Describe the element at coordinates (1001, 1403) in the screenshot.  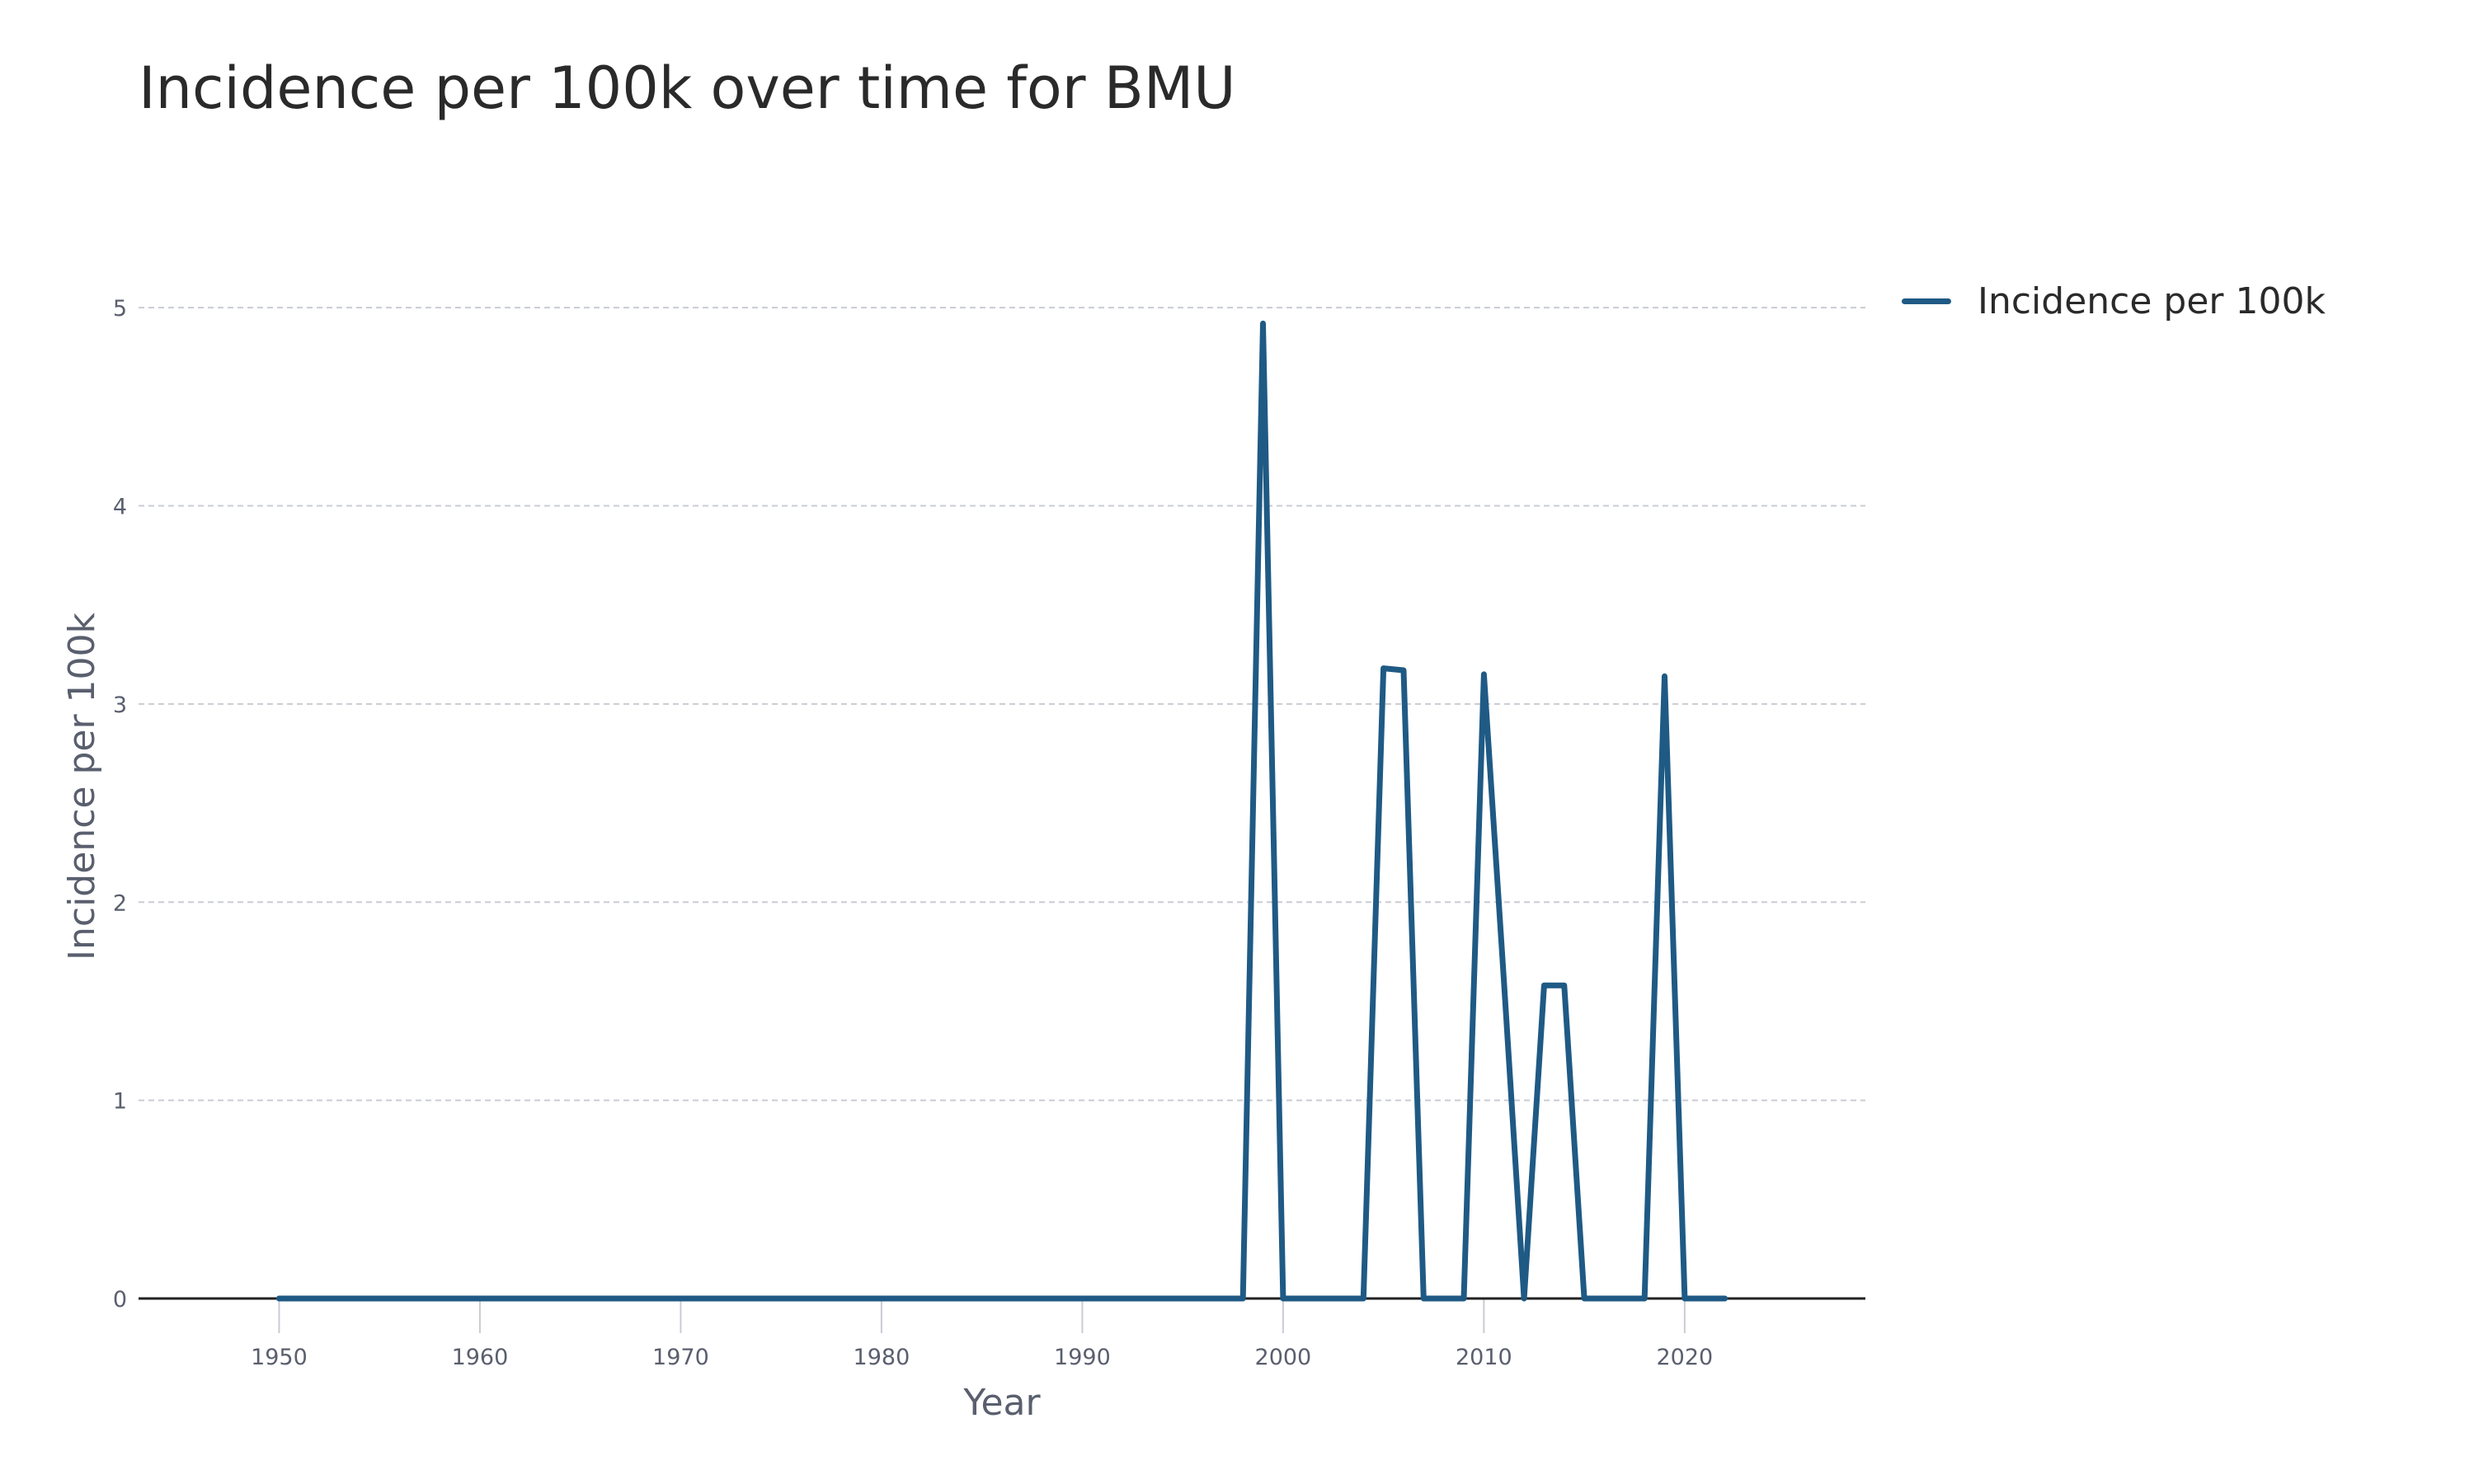
I see `x-axis-title: Year` at that location.